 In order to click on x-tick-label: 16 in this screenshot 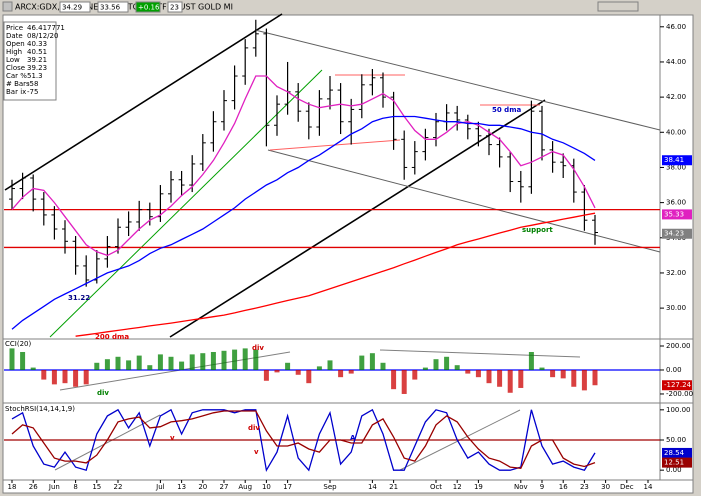, I will do `click(563, 487)`.